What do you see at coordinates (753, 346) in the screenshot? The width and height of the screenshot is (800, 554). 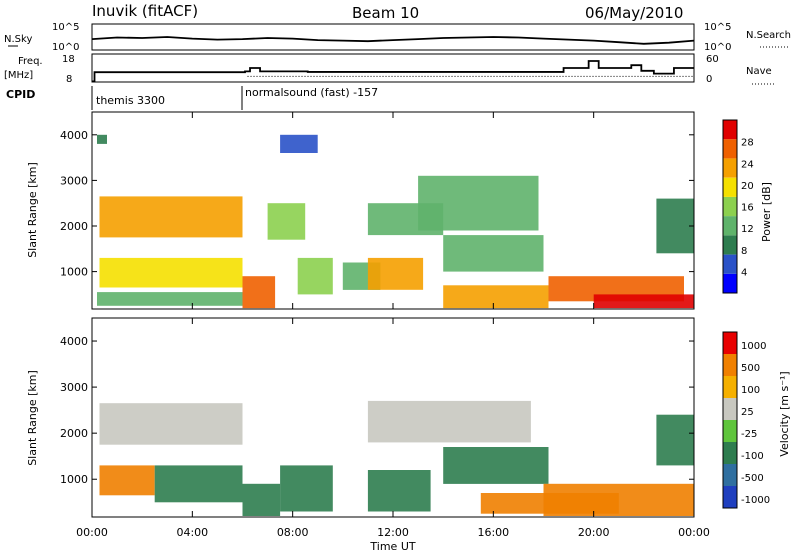 I see `colorbar-tick-label: 1000` at bounding box center [753, 346].